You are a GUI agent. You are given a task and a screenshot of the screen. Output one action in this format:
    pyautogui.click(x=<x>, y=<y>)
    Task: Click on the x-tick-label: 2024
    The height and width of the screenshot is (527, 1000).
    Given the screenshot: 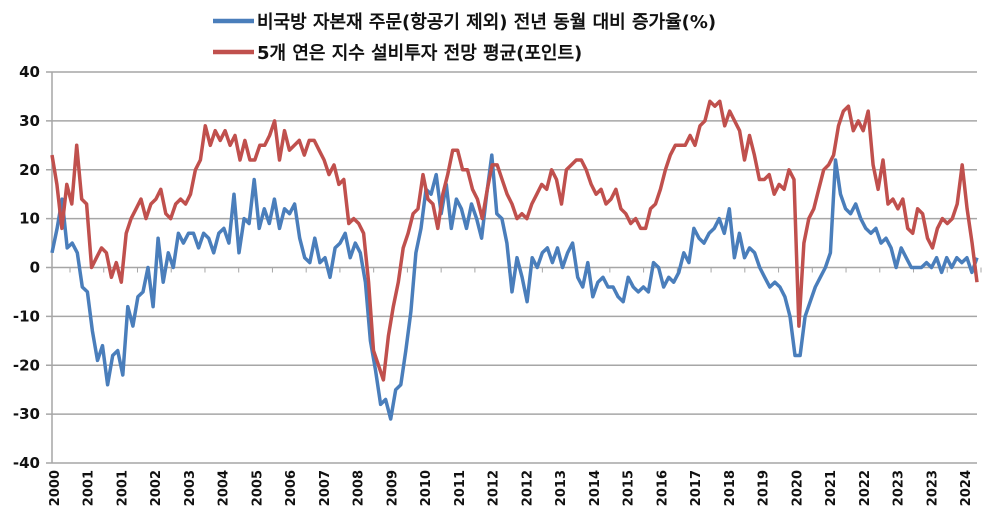 What is the action you would take?
    pyautogui.click(x=966, y=488)
    